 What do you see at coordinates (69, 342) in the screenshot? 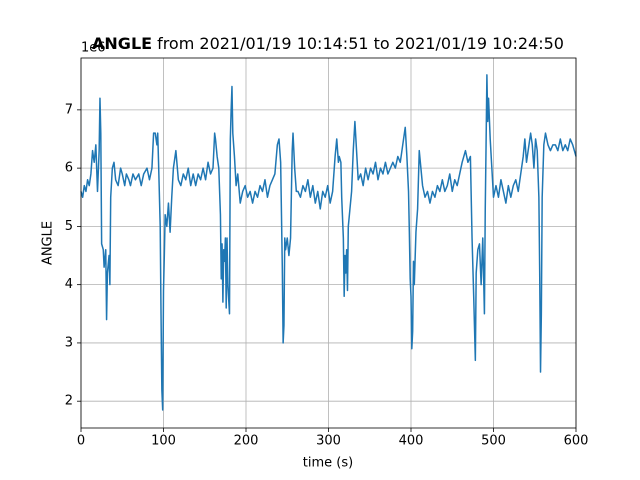
I see `y-tick-label: 3` at bounding box center [69, 342].